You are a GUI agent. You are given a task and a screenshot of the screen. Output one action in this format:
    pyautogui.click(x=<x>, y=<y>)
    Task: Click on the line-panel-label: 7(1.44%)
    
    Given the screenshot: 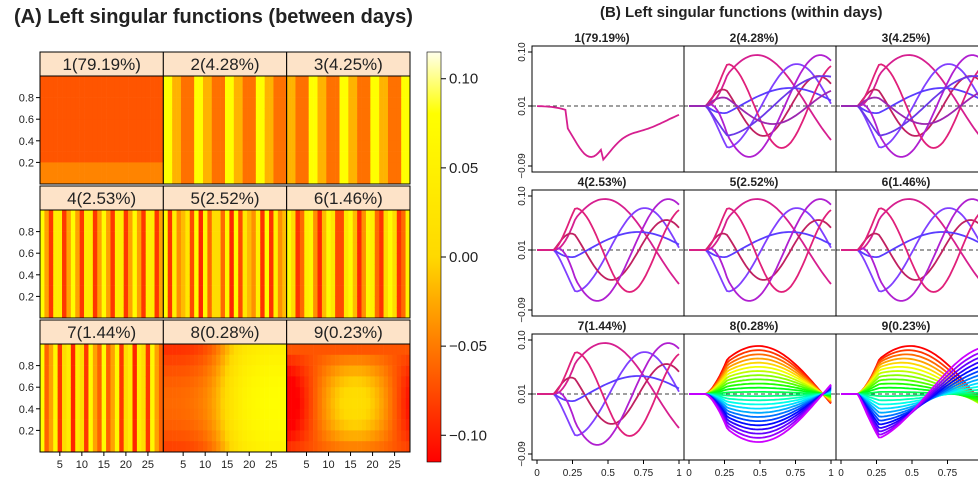 What is the action you would take?
    pyautogui.click(x=602, y=326)
    